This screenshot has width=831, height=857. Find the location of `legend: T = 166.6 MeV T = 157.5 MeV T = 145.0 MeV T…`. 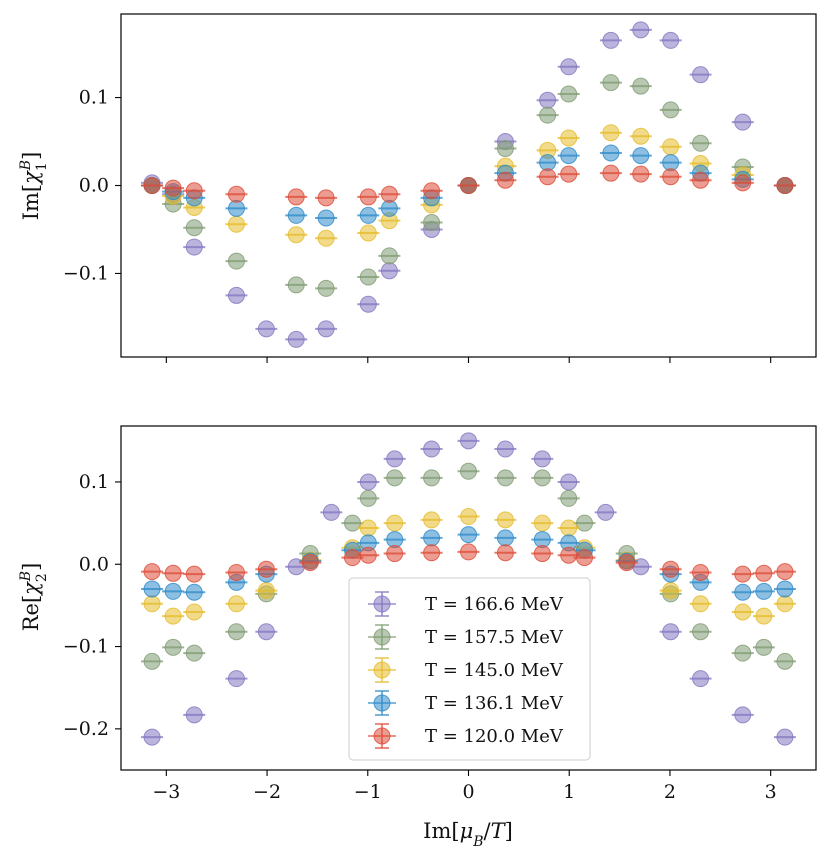

legend: T = 166.6 MeV T = 157.5 MeV T = 145.0 MeV T… is located at coordinates (469, 669).